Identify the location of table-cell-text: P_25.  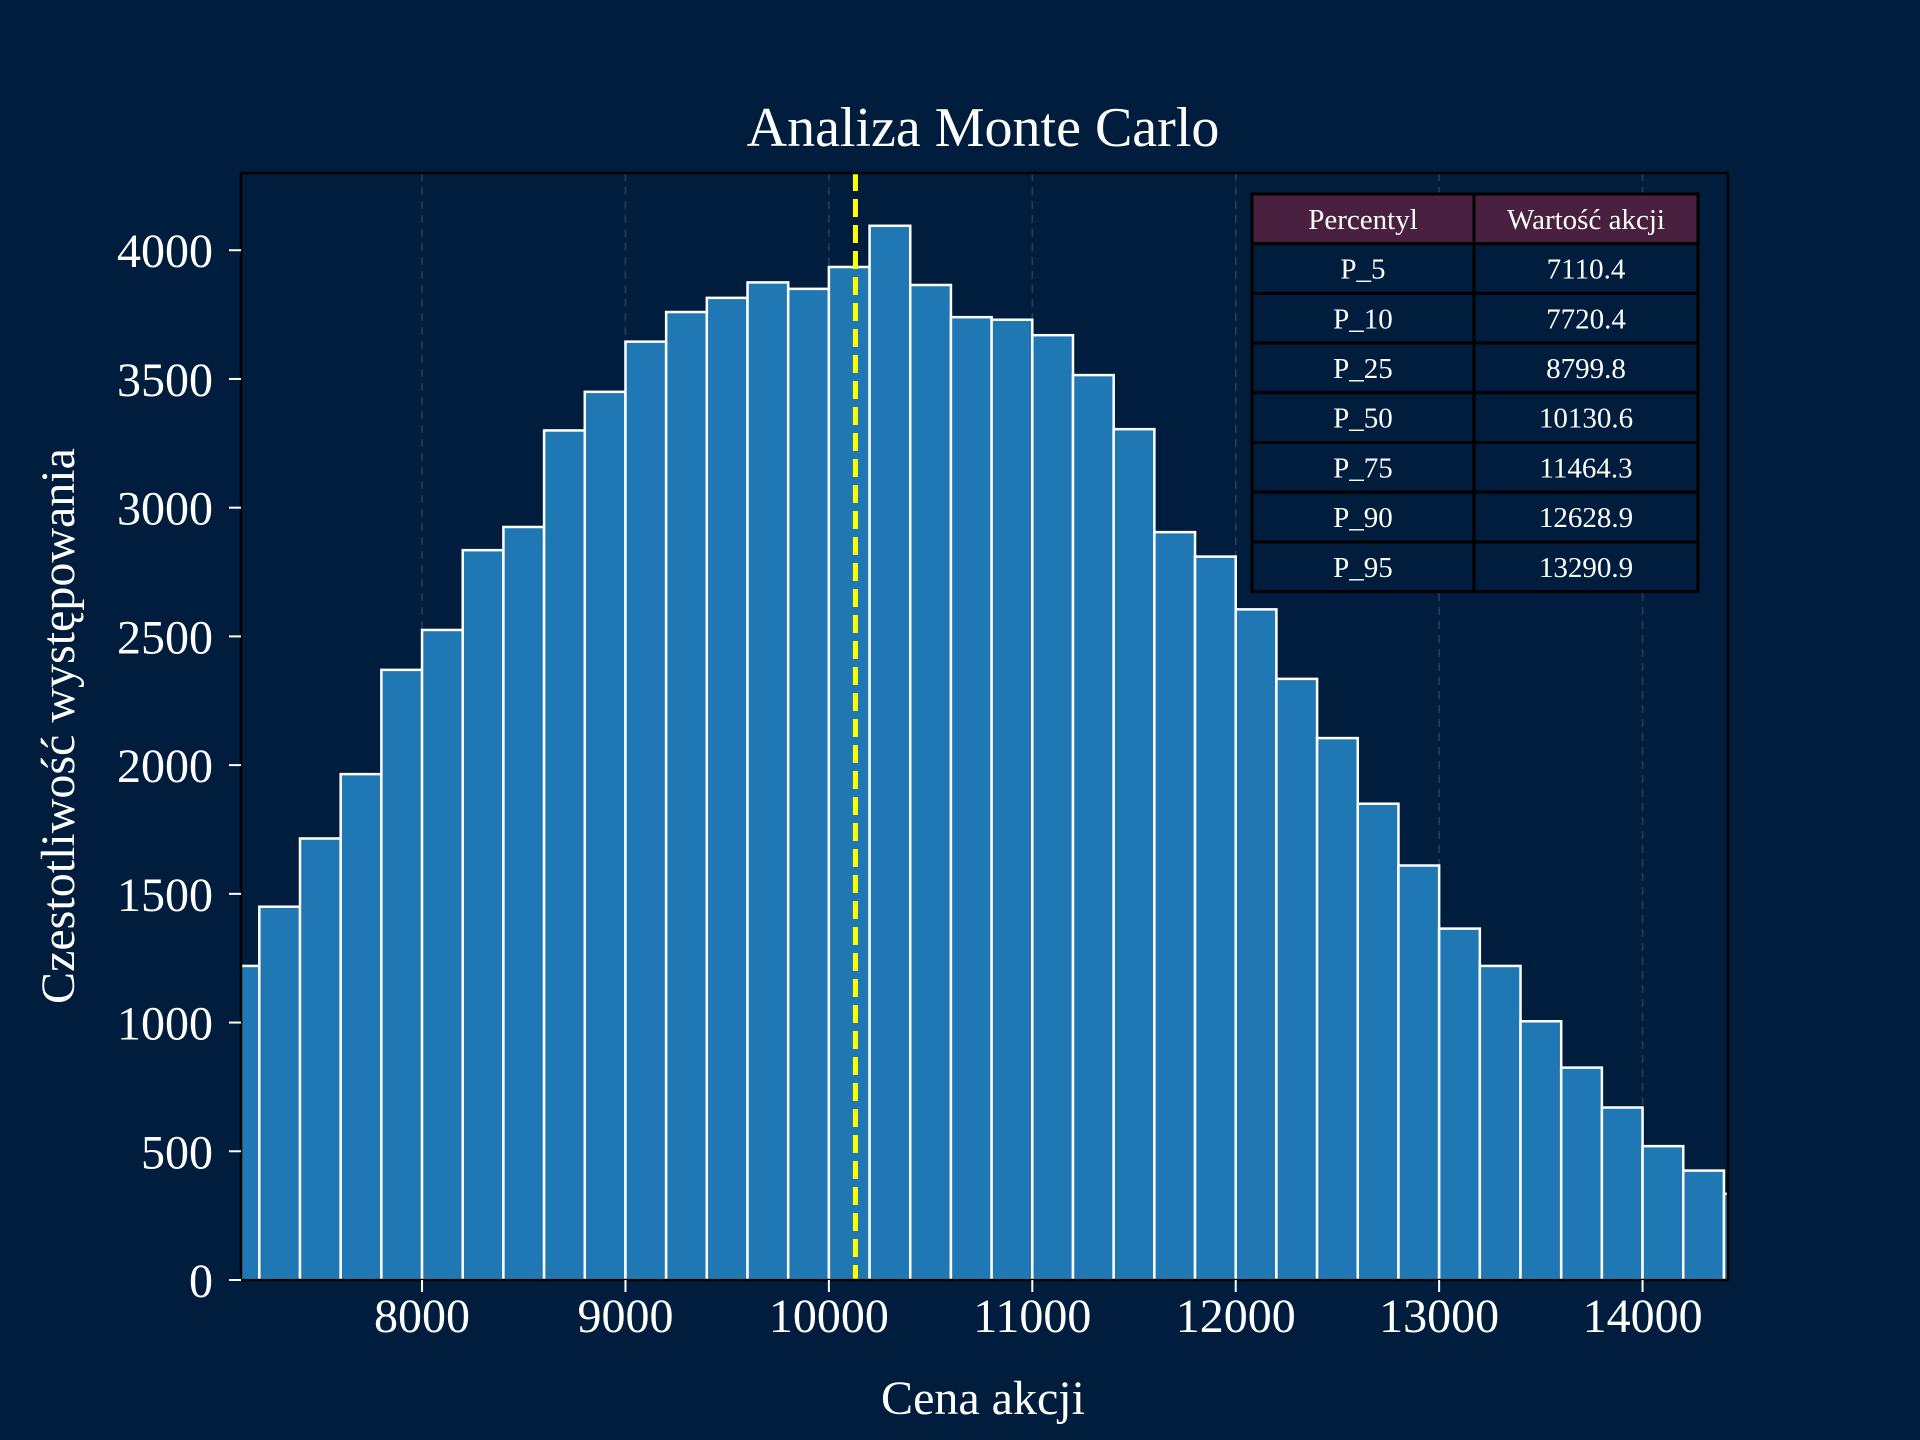
(1363, 369).